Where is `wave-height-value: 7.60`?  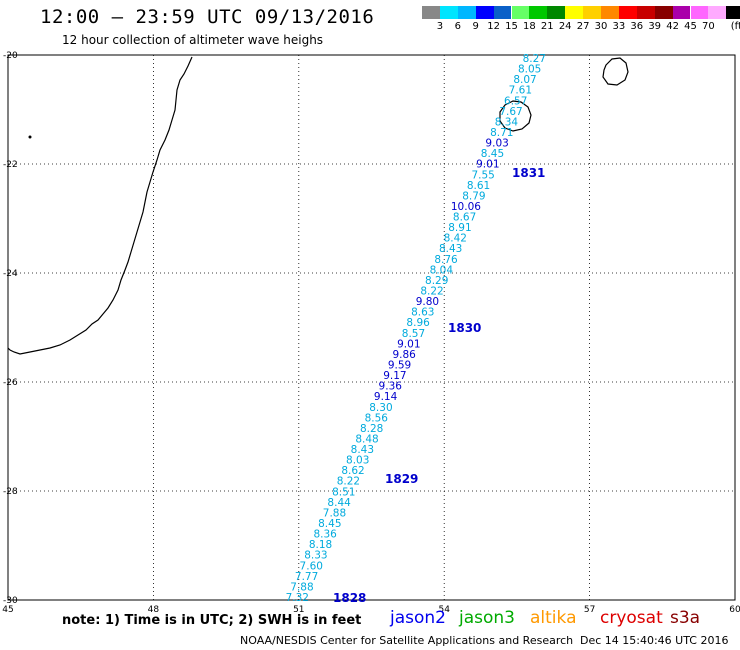
wave-height-value: 7.60 is located at coordinates (311, 566).